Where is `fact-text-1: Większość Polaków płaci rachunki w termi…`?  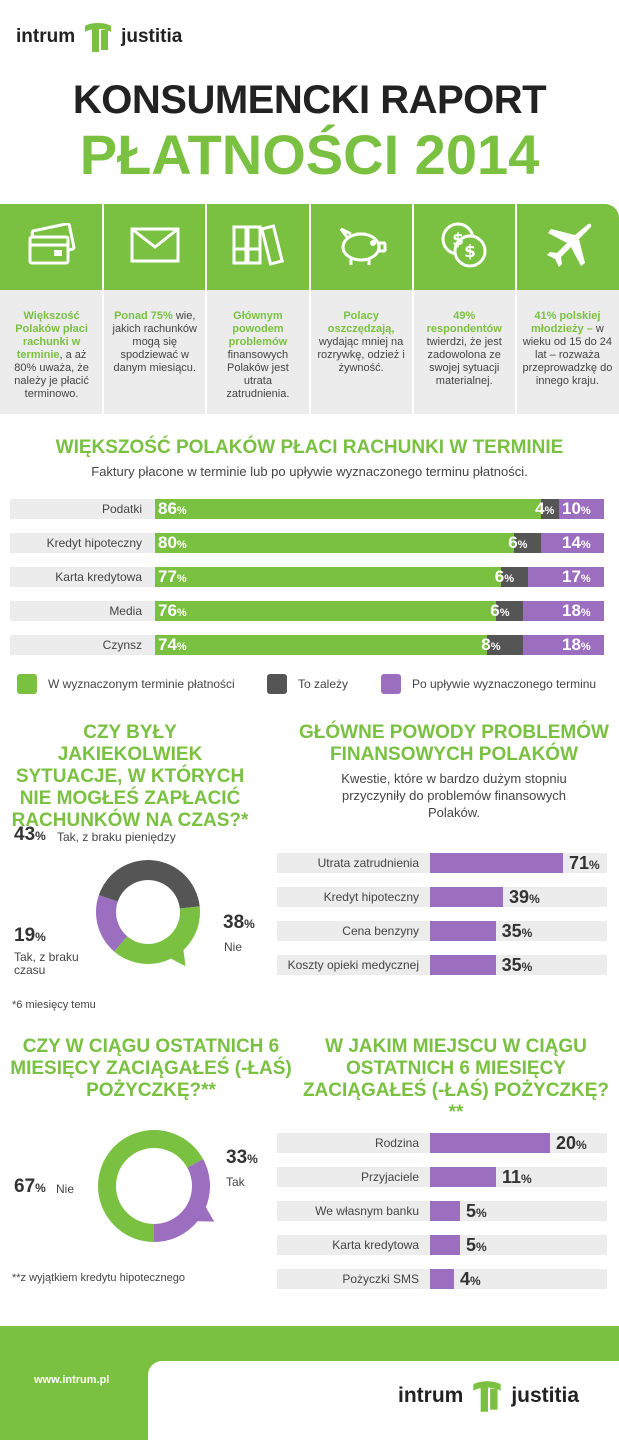 fact-text-1: Większość Polaków płaci rachunki w termi… is located at coordinates (51, 355).